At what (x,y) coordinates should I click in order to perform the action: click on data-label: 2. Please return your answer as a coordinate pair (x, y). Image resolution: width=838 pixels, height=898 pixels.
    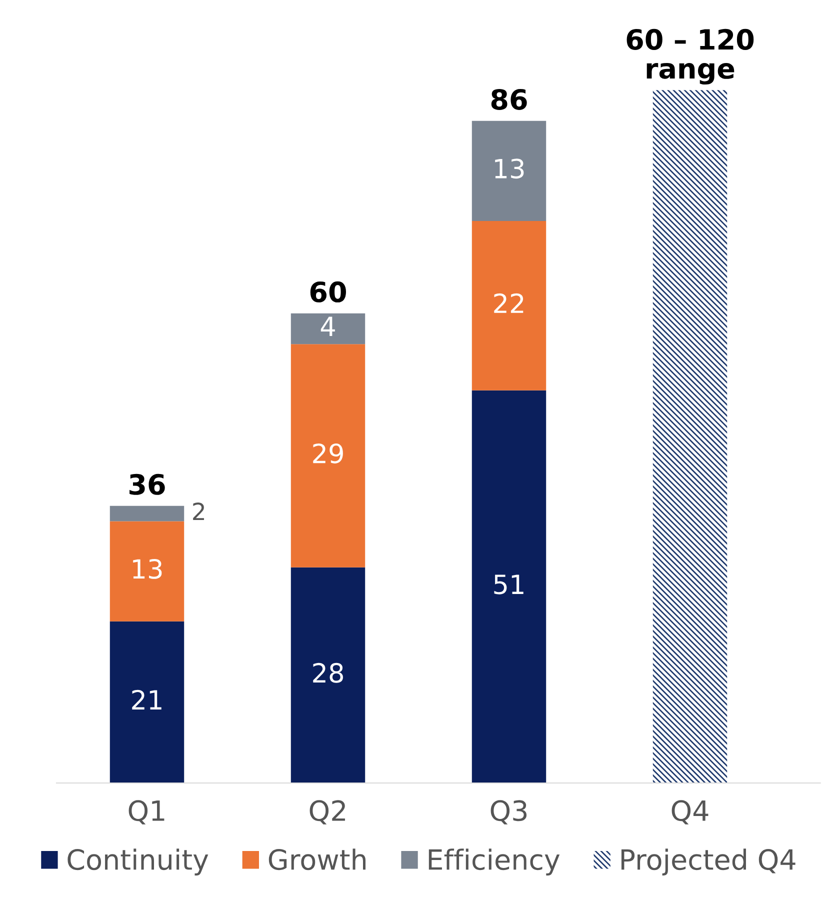
    Looking at the image, I should click on (198, 511).